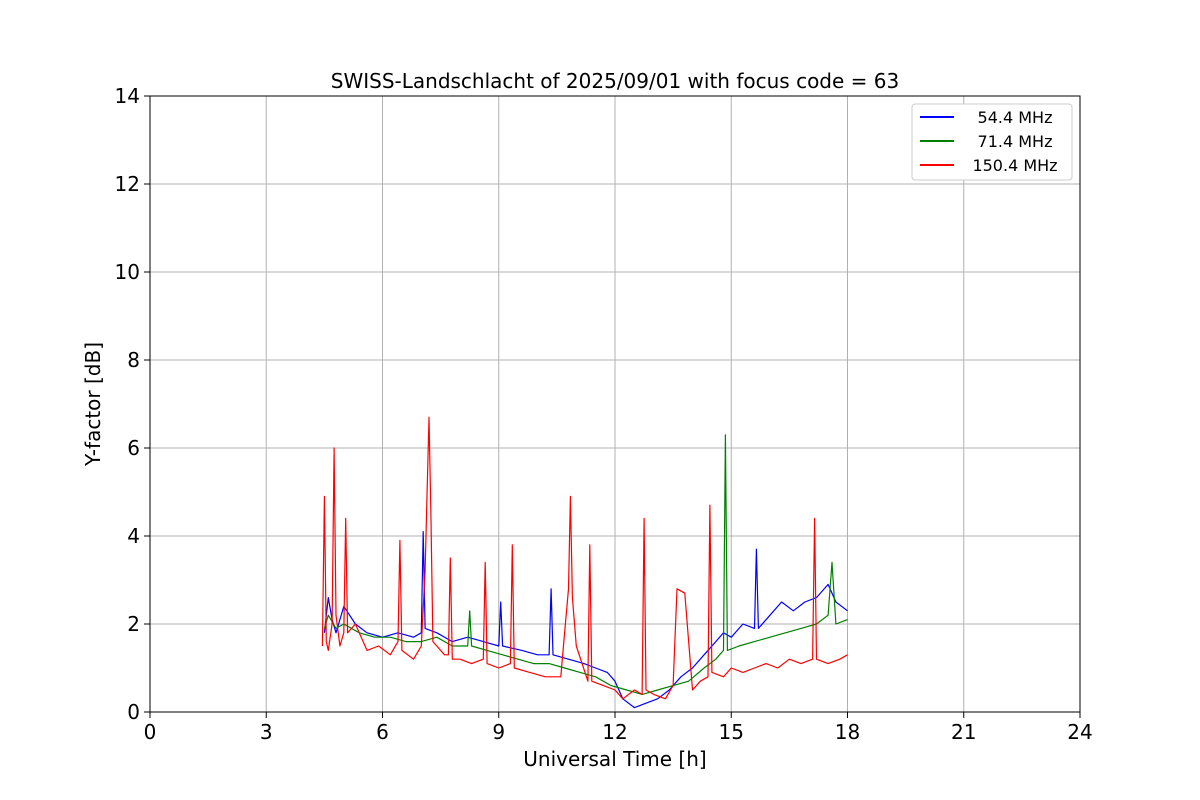 Image resolution: width=1200 pixels, height=800 pixels. What do you see at coordinates (133, 448) in the screenshot?
I see `y-tick-label: 6` at bounding box center [133, 448].